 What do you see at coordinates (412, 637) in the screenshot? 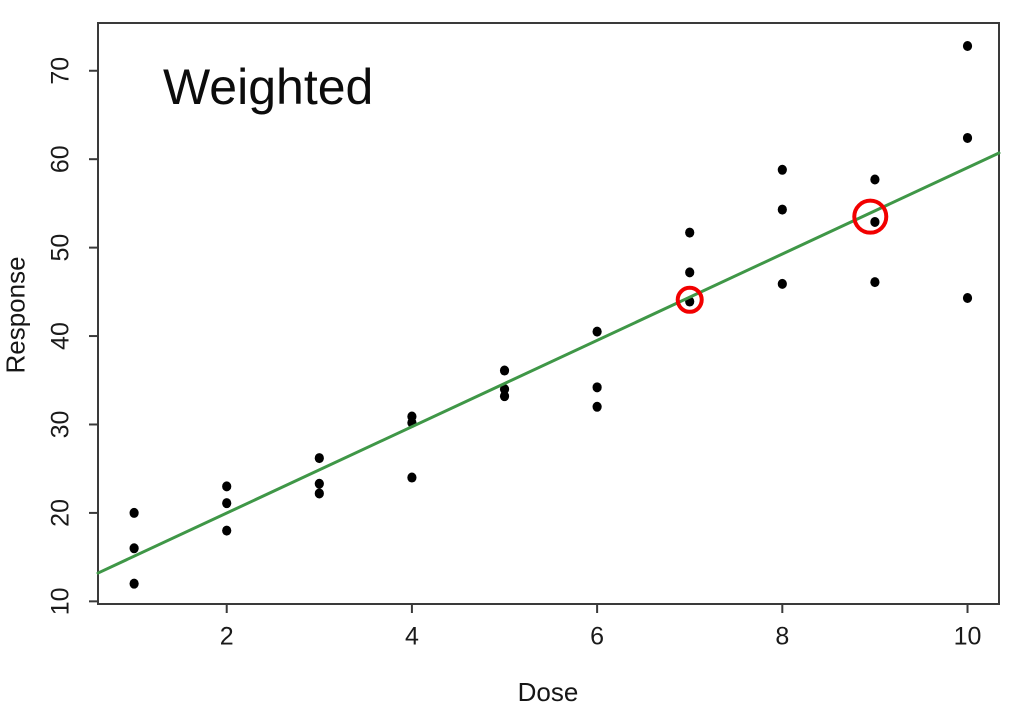
I see `x-tick-label: 4` at bounding box center [412, 637].